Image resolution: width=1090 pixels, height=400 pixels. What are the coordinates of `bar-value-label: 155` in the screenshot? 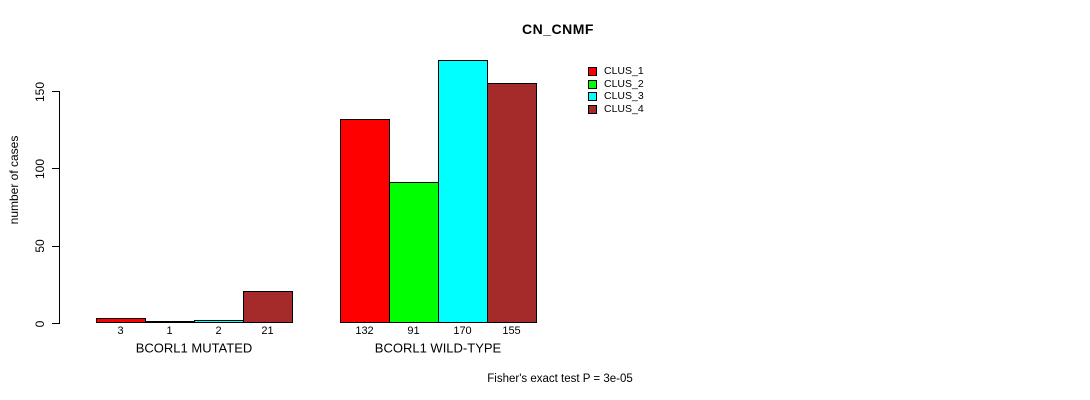 It's located at (511, 331).